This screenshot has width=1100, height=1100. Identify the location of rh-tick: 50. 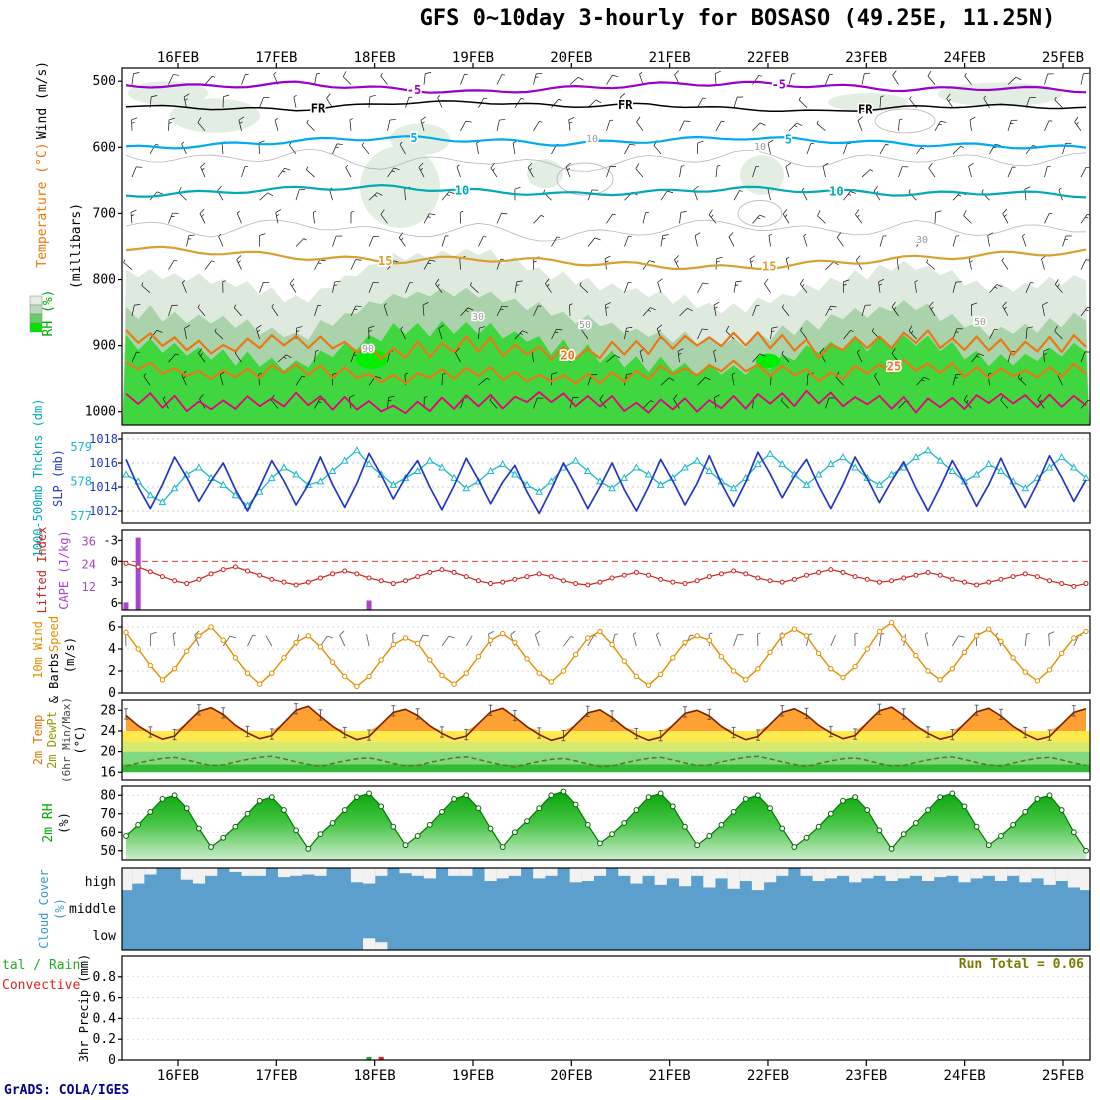
(108, 851).